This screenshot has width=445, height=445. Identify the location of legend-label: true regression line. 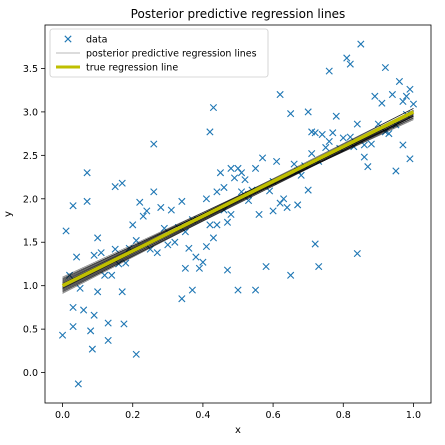
(132, 68).